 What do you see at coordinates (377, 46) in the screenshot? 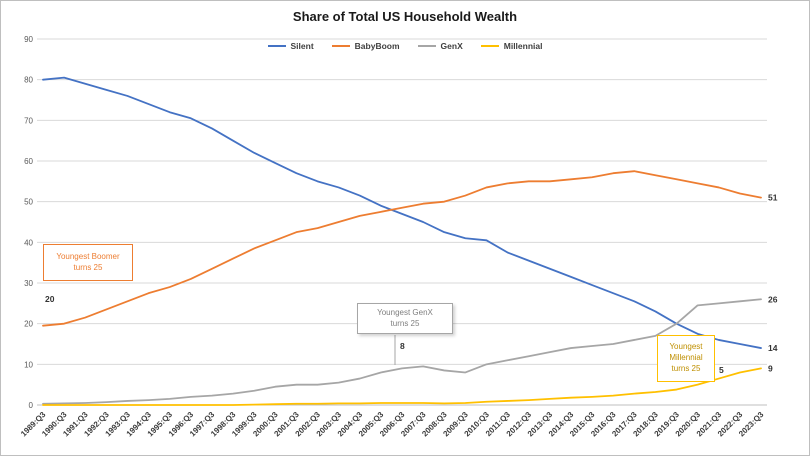
I see `legend-label: BabyBoom` at bounding box center [377, 46].